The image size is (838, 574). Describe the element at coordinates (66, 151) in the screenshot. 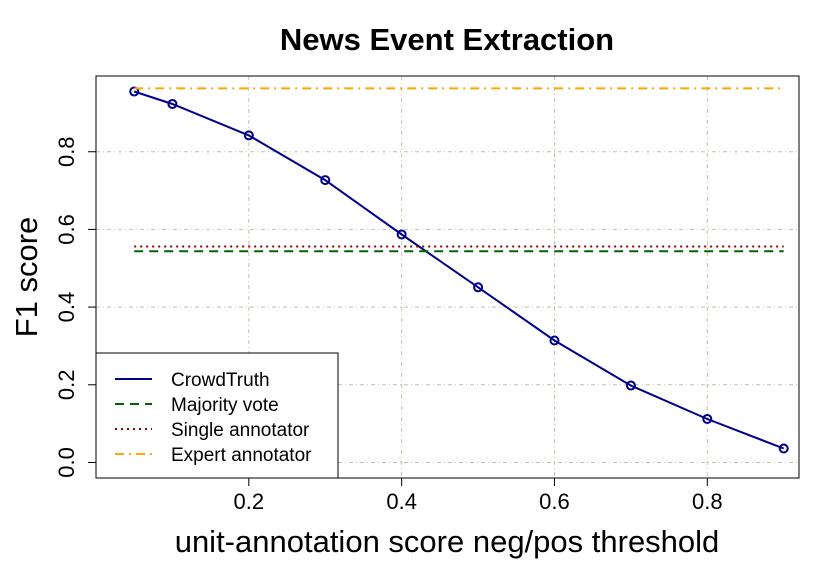

I see `y-tick-label: 0.8` at that location.